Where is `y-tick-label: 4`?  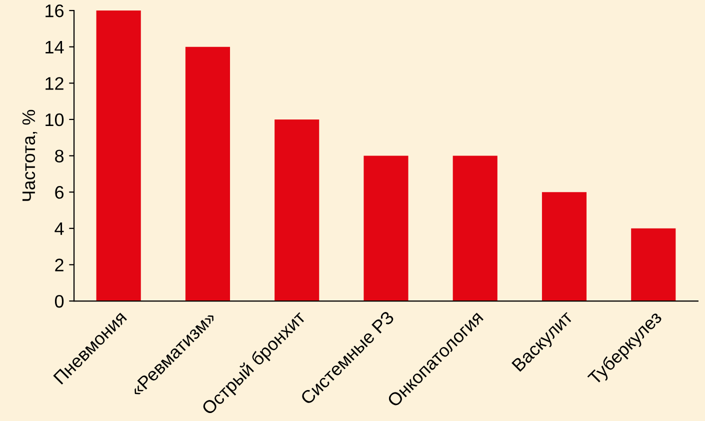
y-tick-label: 4 is located at coordinates (59, 228).